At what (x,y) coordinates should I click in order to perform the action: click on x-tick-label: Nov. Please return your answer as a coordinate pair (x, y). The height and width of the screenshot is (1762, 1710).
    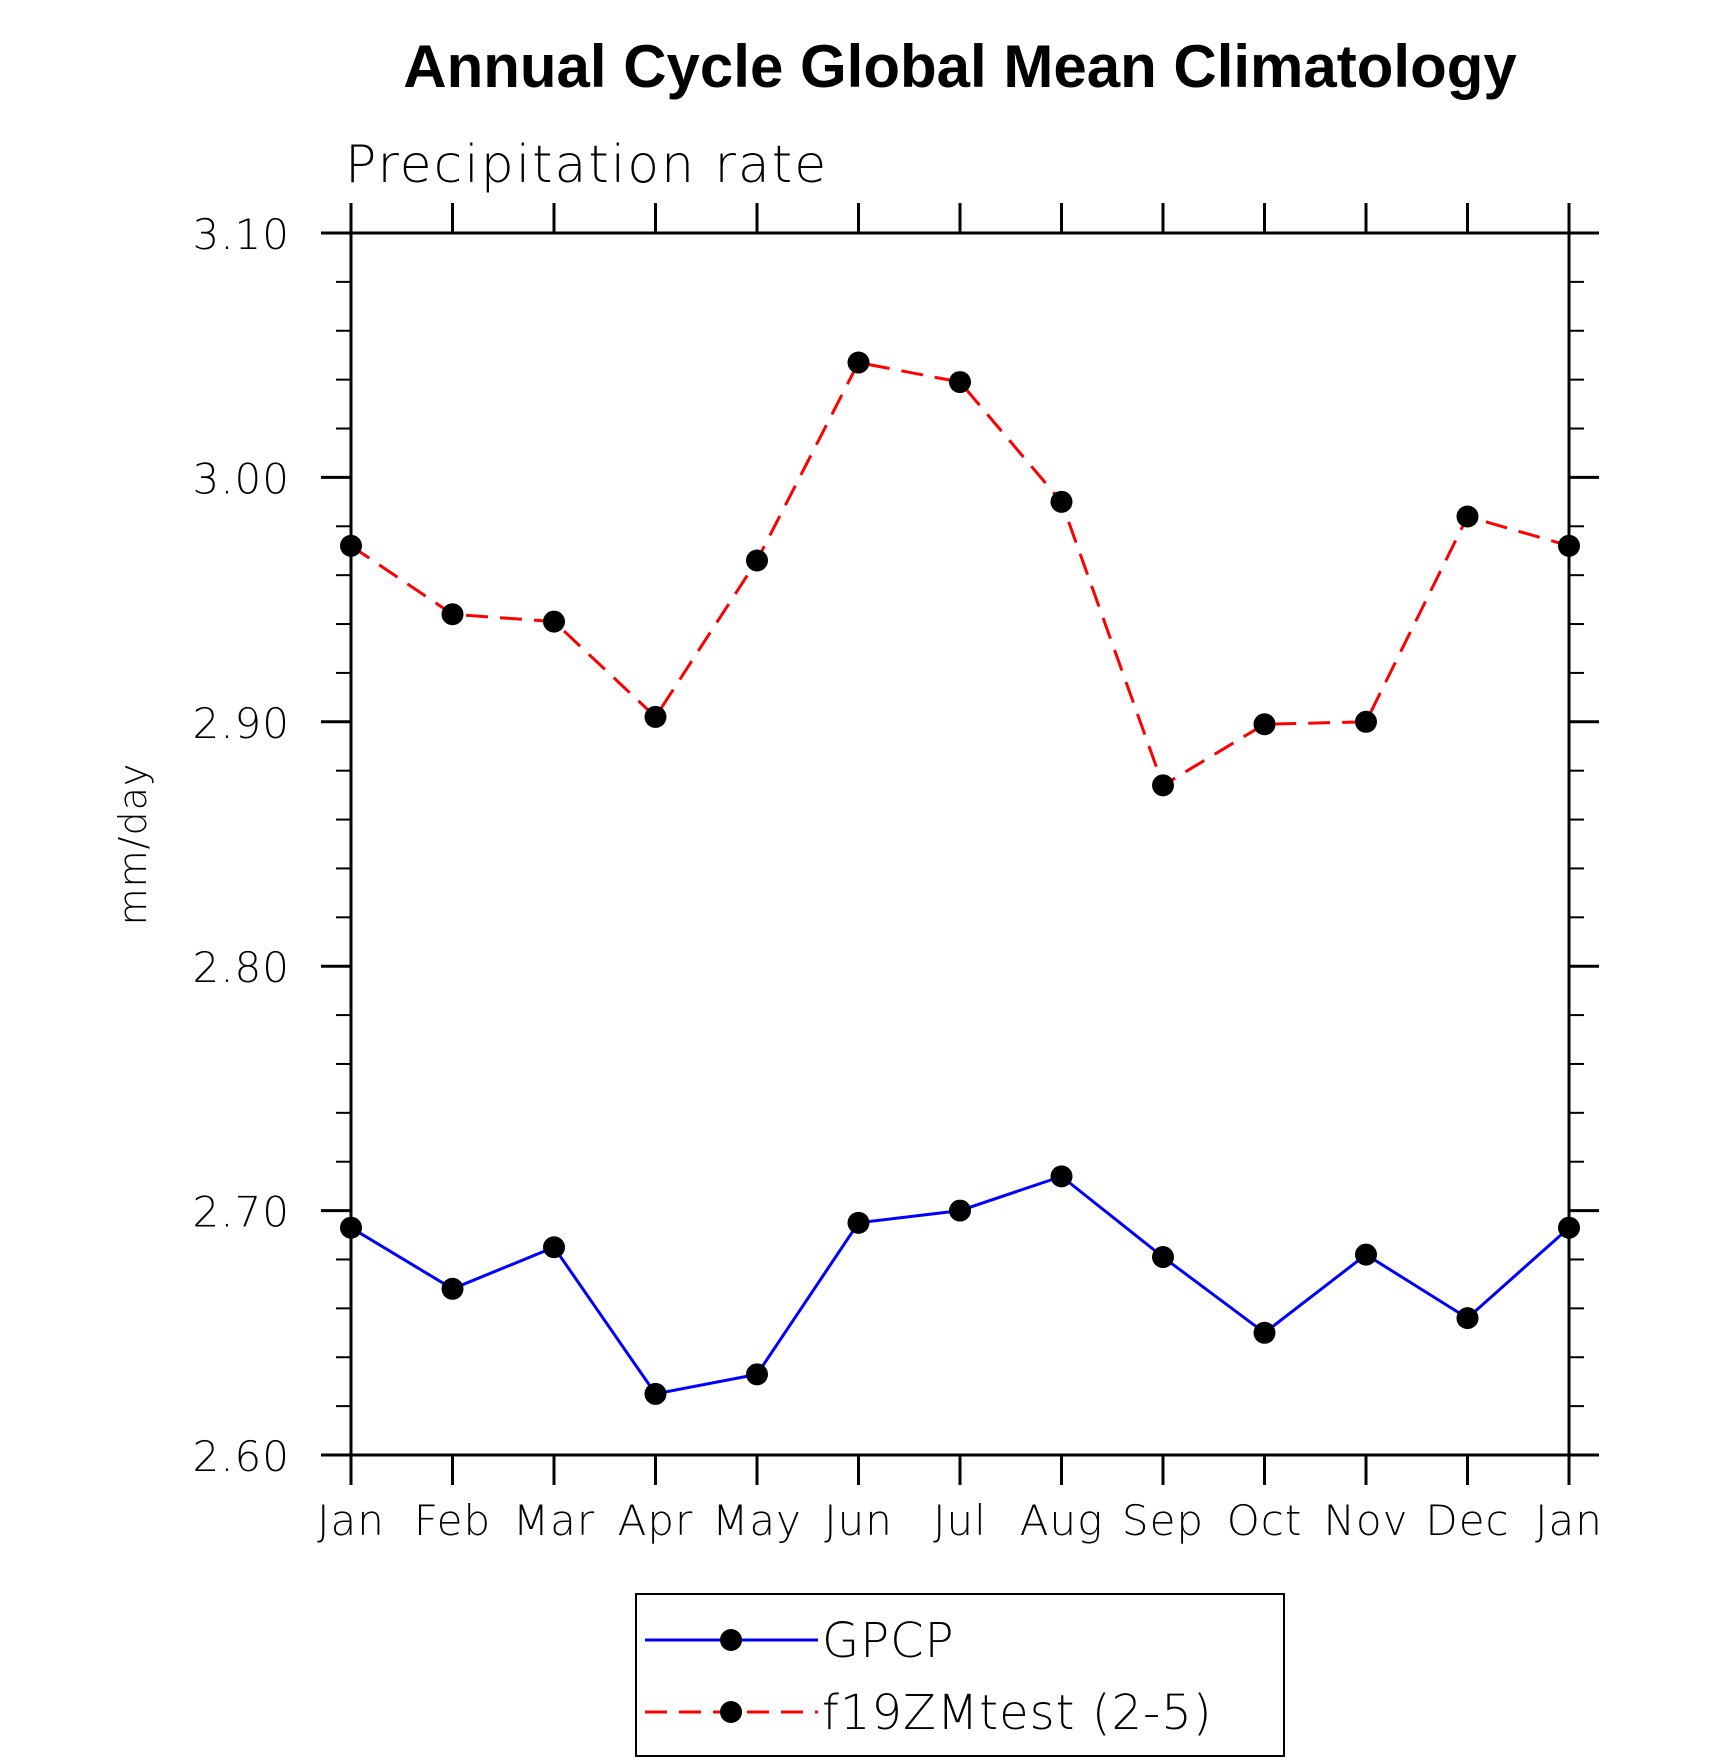
    Looking at the image, I should click on (1366, 1520).